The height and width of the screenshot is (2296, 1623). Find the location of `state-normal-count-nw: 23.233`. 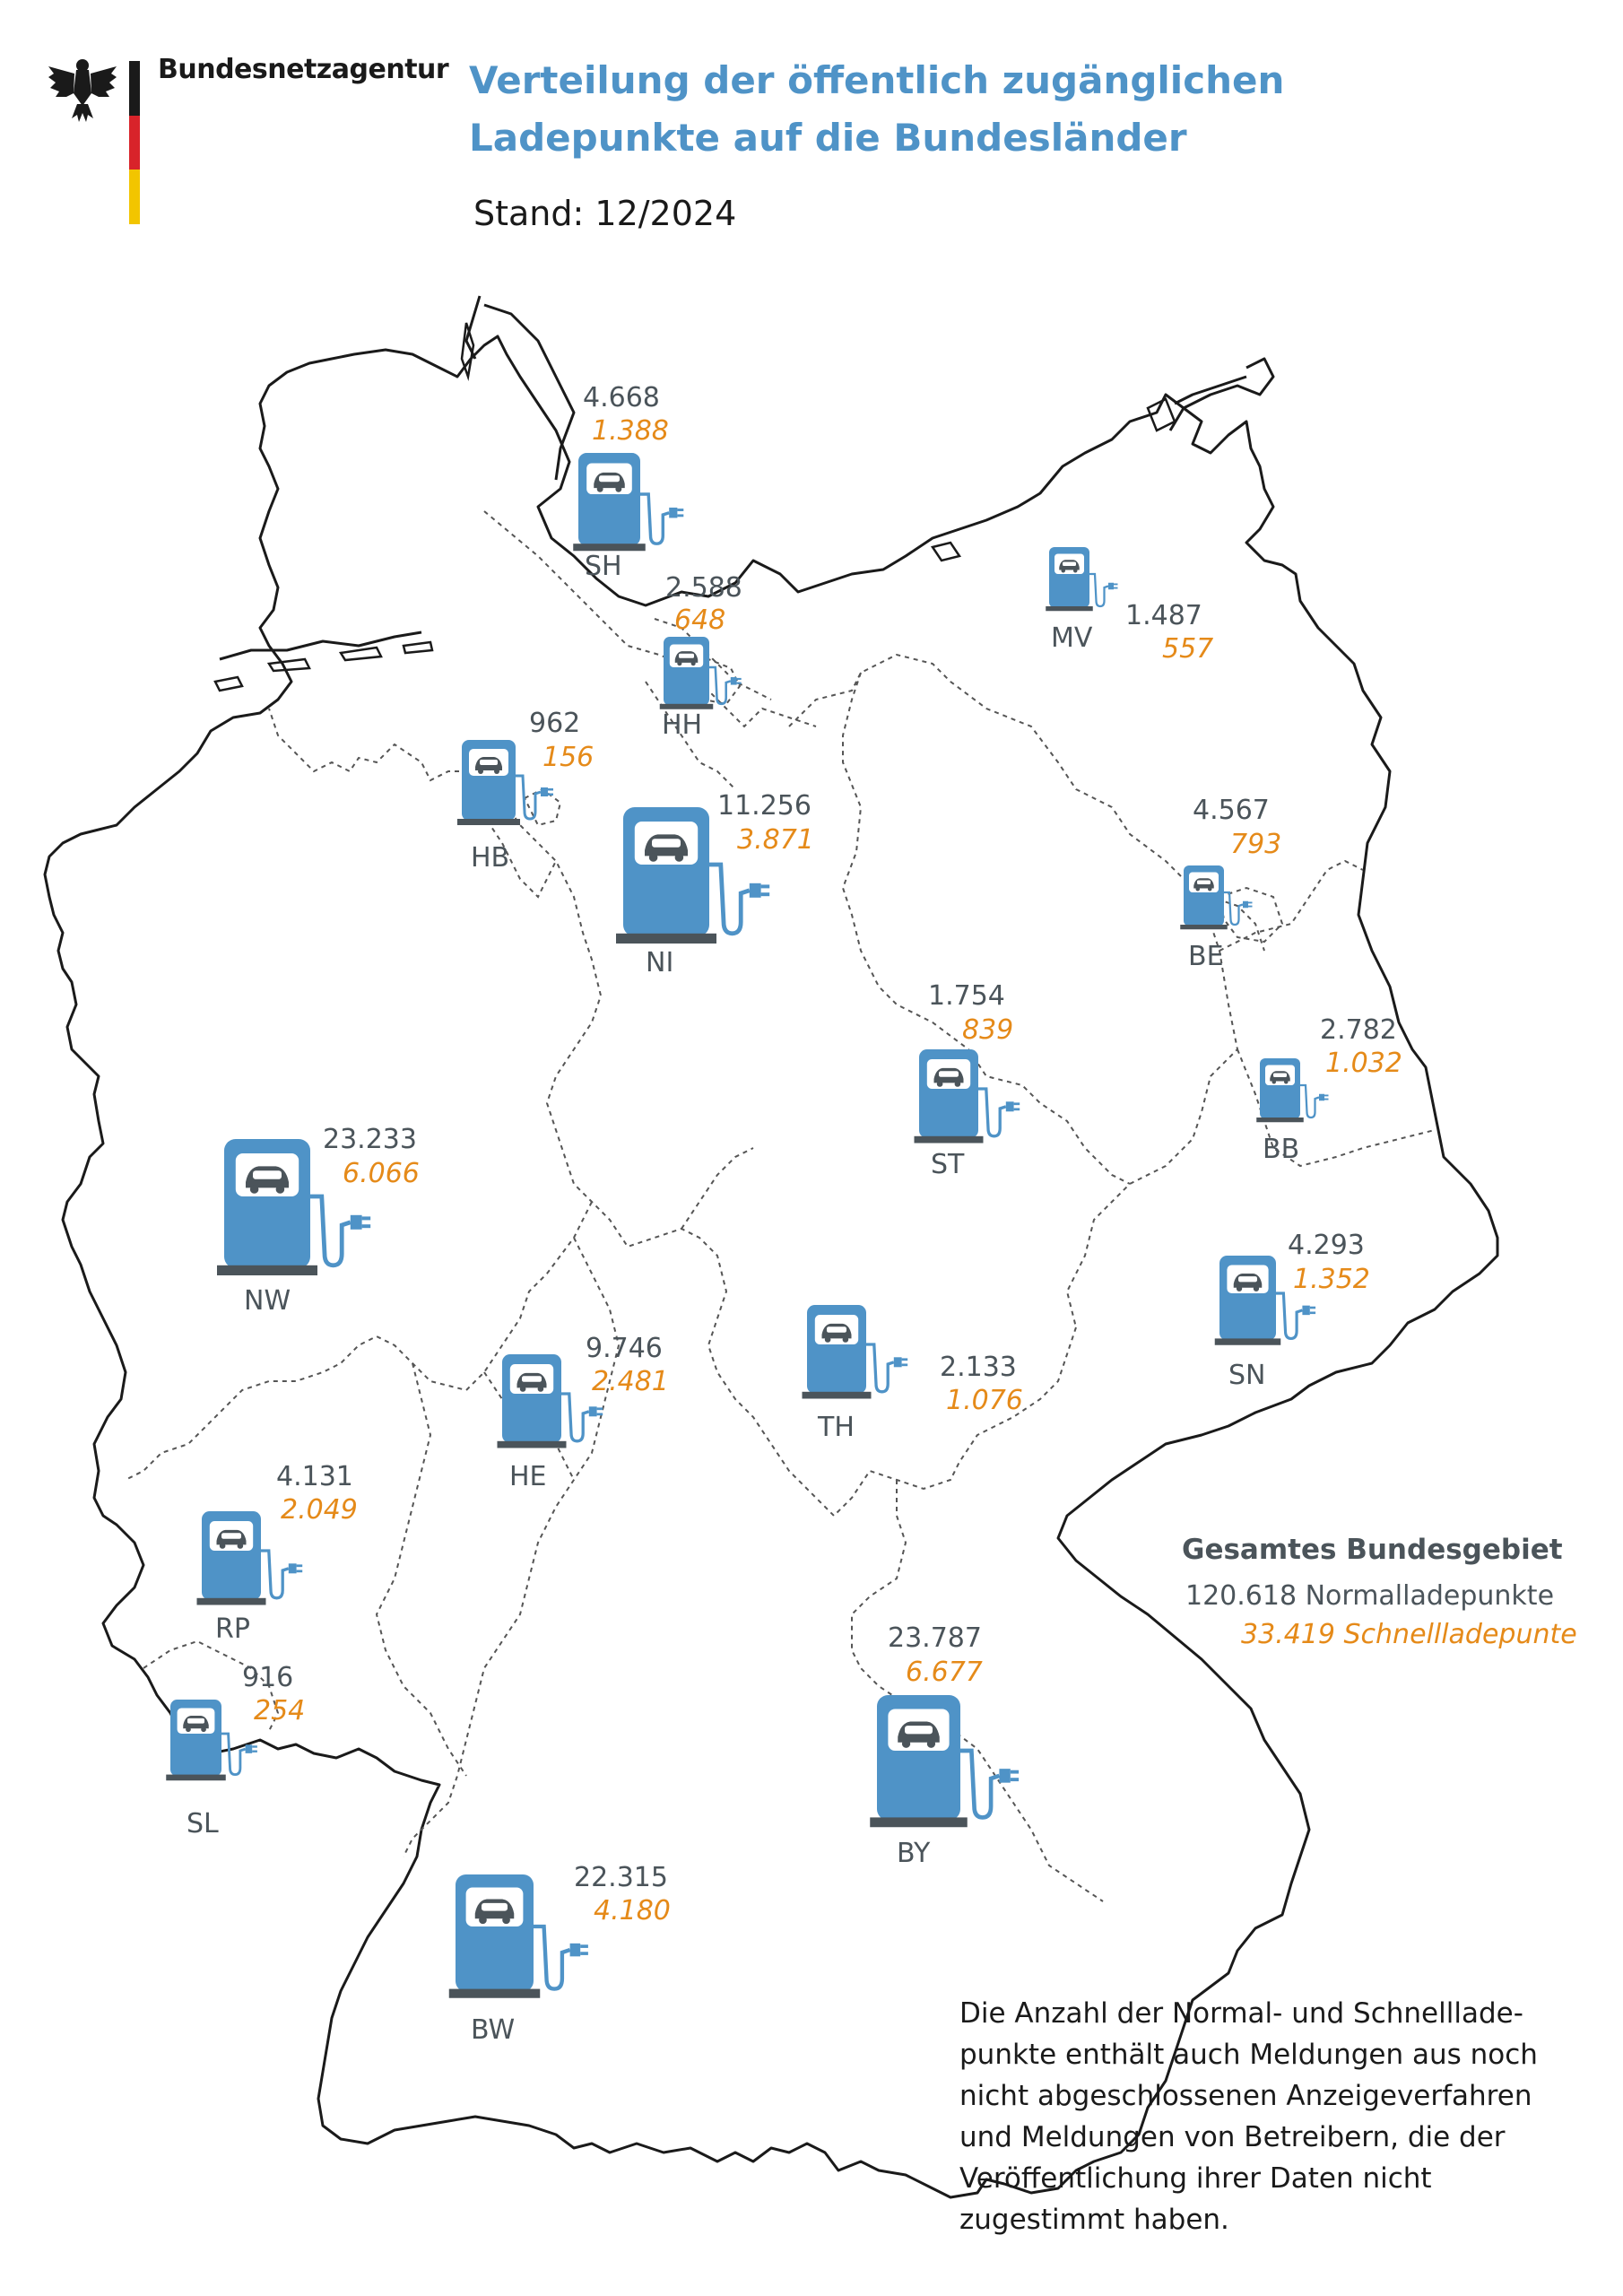

state-normal-count-nw: 23.233 is located at coordinates (370, 1139).